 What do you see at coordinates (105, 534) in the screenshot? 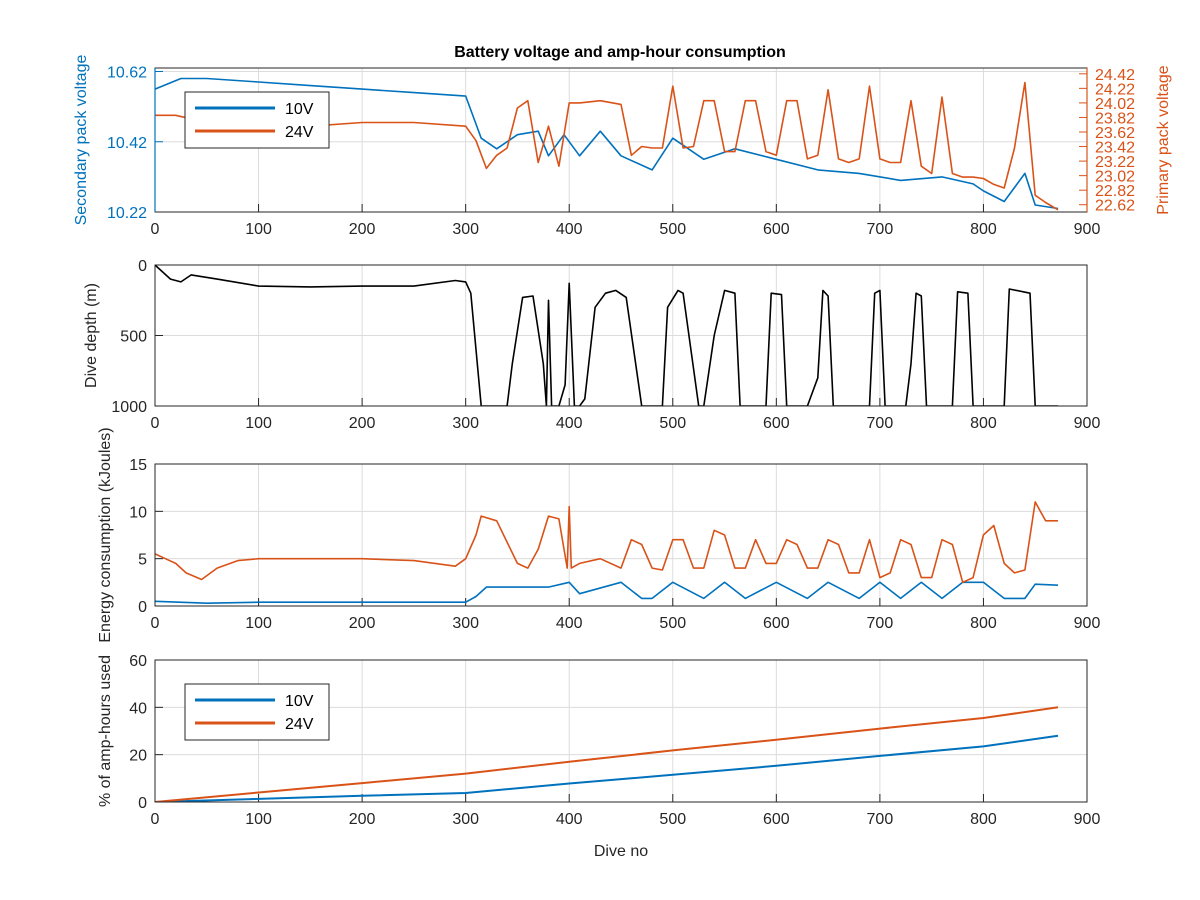
I see `y-axis-label: Energy consumption (kJoules)` at bounding box center [105, 534].